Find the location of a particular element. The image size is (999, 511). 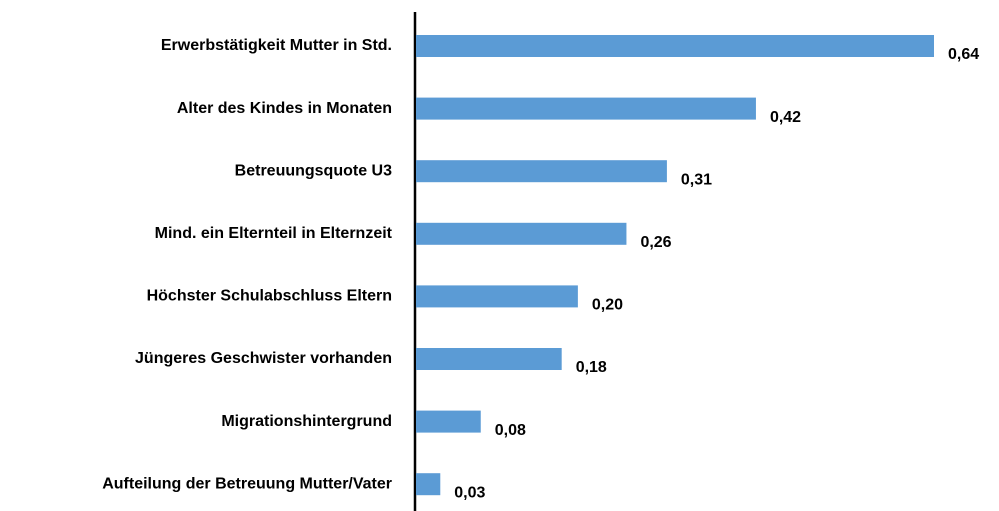

category-label: Höchster Schulabschluss Eltern is located at coordinates (269, 296).